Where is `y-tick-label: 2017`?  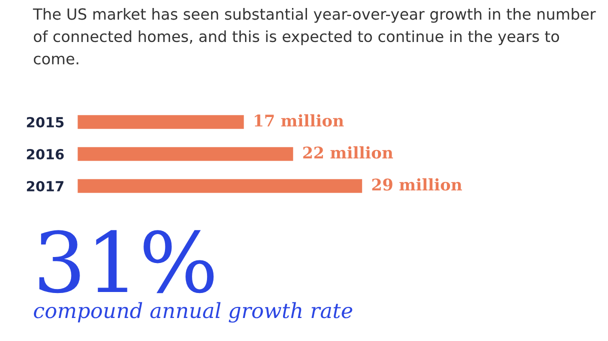
y-tick-label: 2017 is located at coordinates (45, 186).